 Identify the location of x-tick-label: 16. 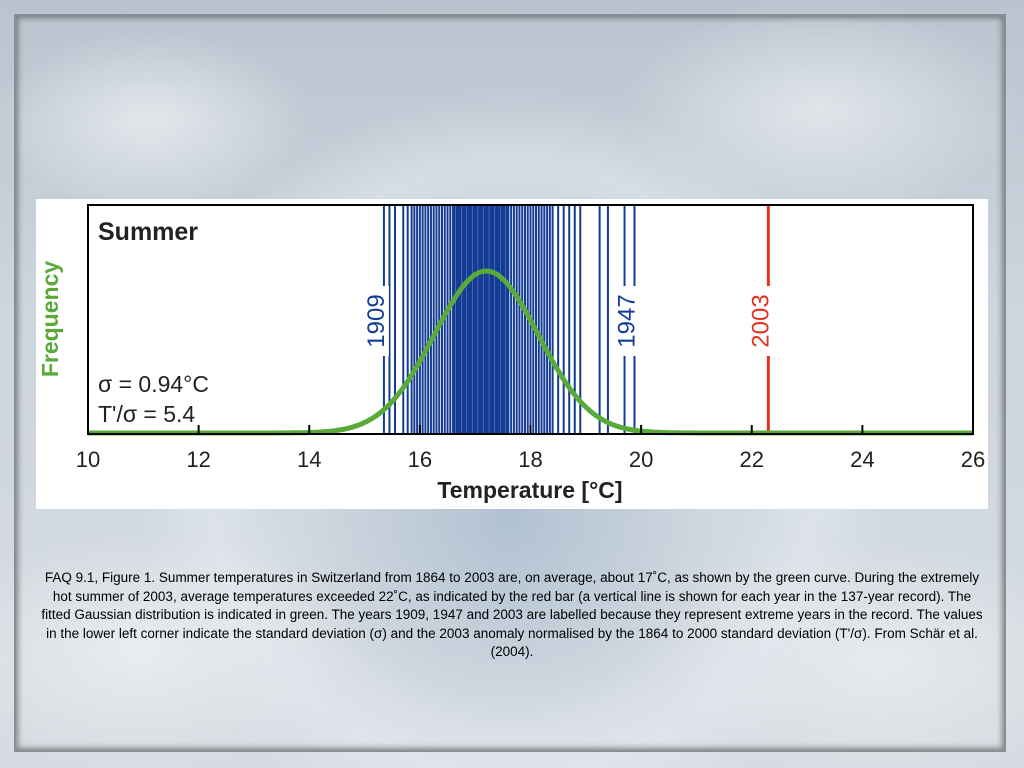
(420, 459).